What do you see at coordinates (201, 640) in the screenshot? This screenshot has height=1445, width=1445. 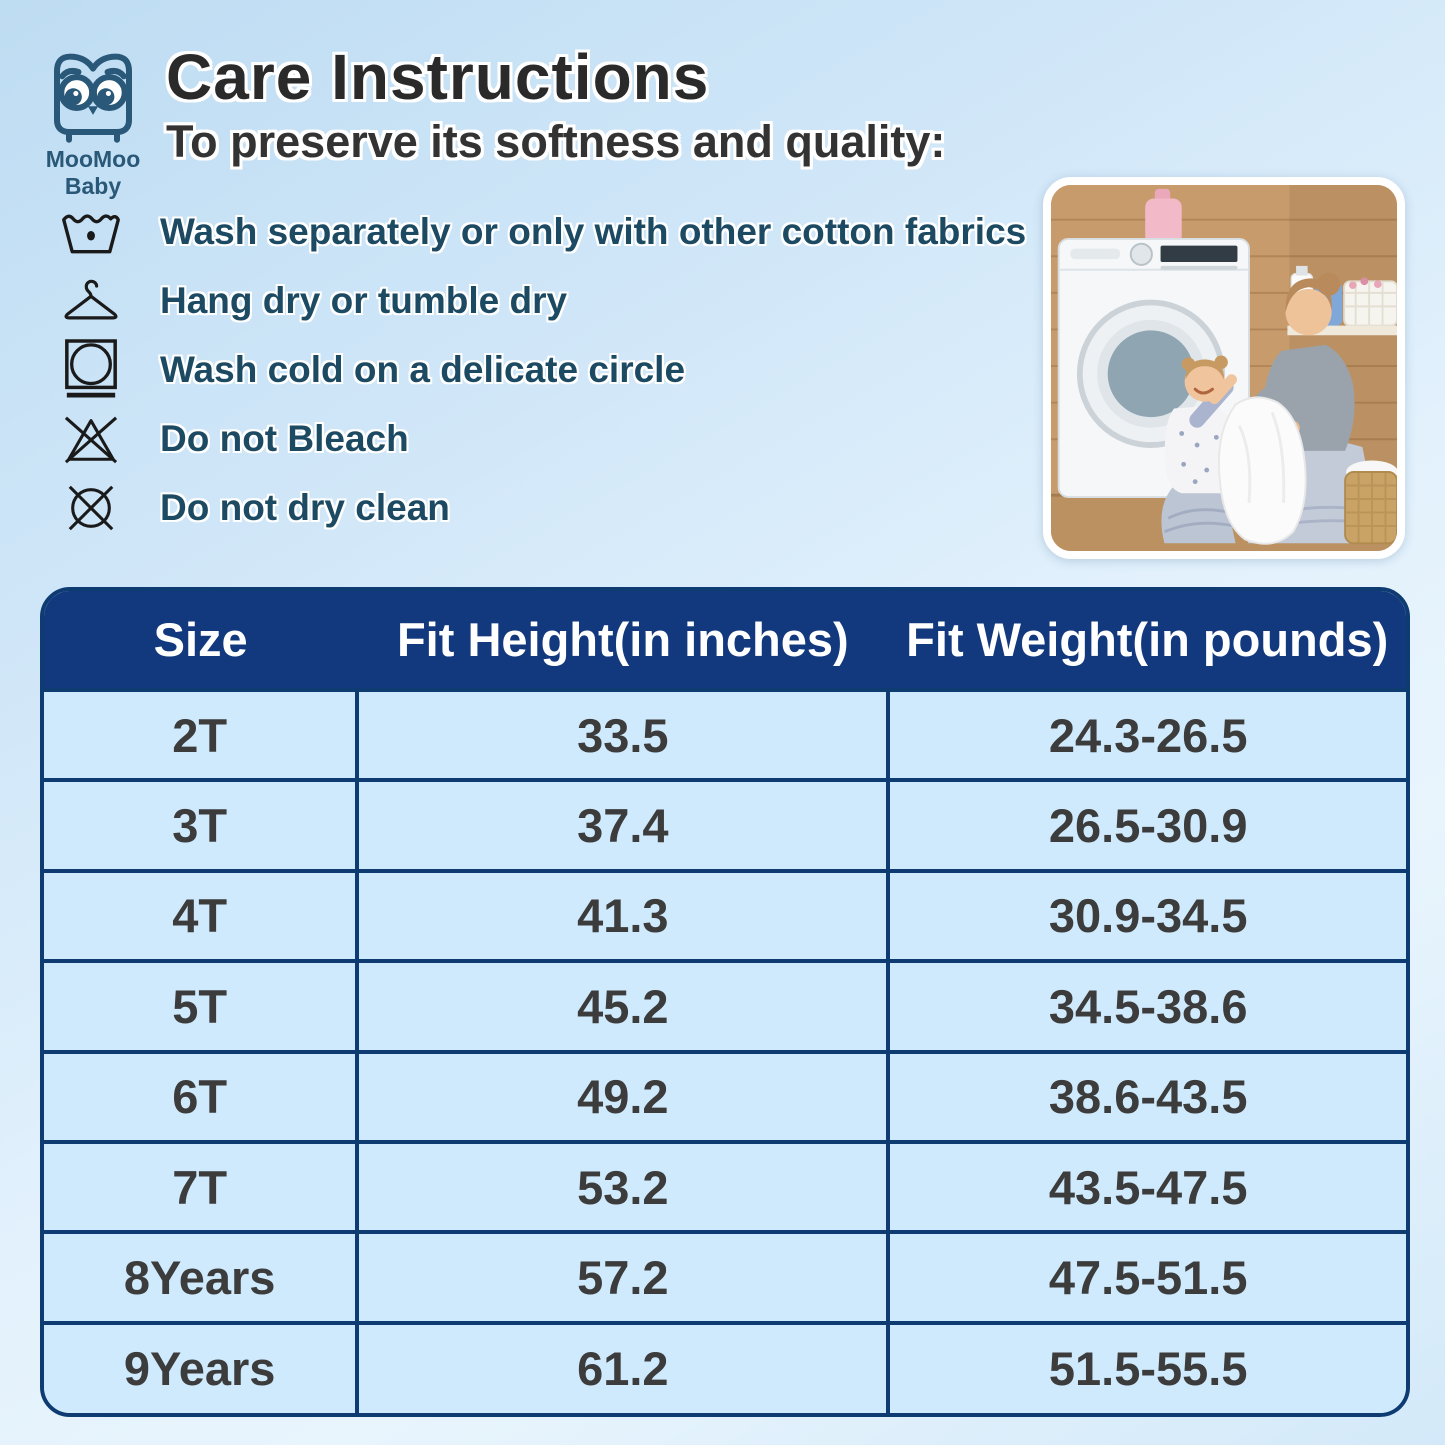 I see `column-header-size: Size` at bounding box center [201, 640].